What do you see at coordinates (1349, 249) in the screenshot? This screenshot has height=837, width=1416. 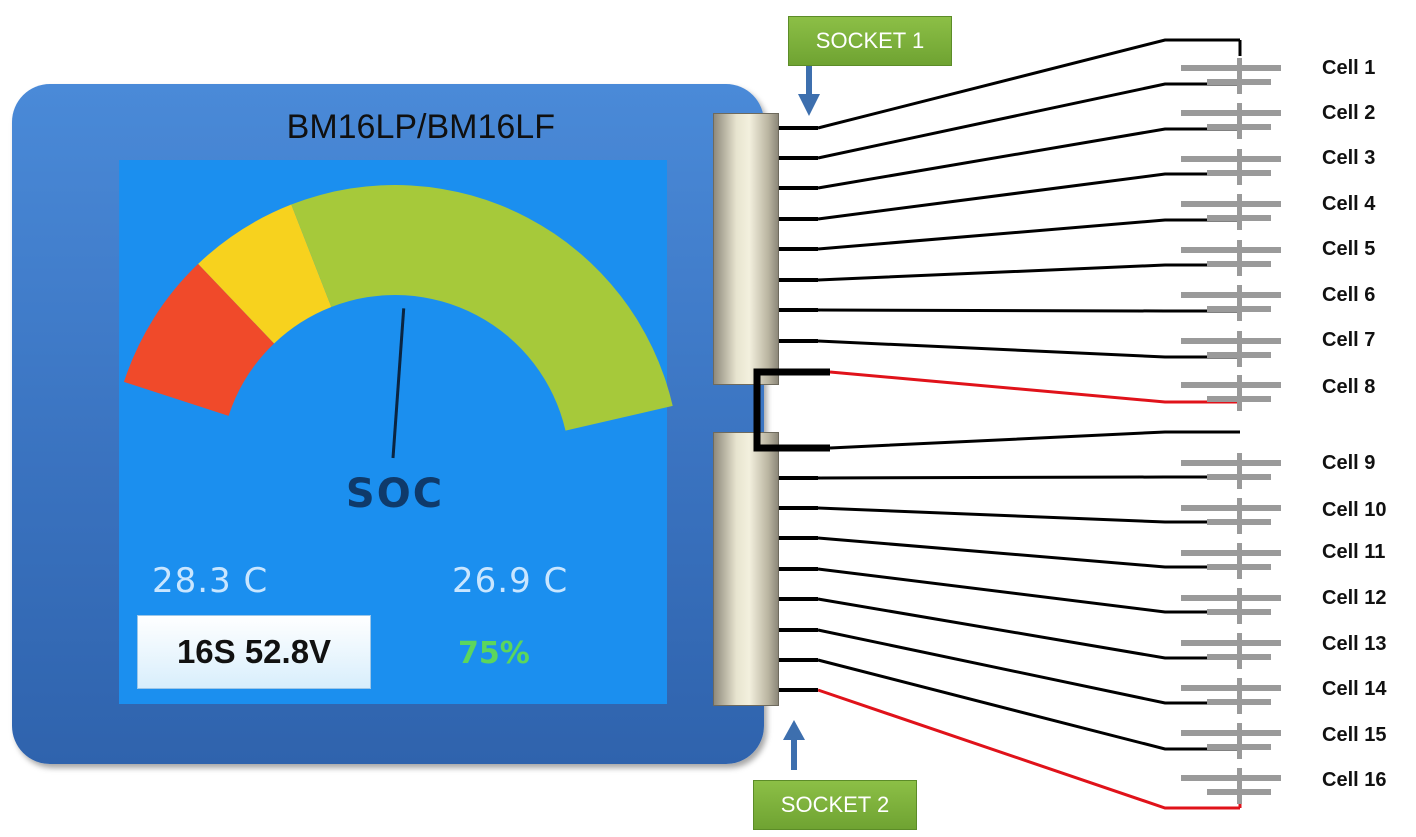 I see `cell-label: Cell 5` at bounding box center [1349, 249].